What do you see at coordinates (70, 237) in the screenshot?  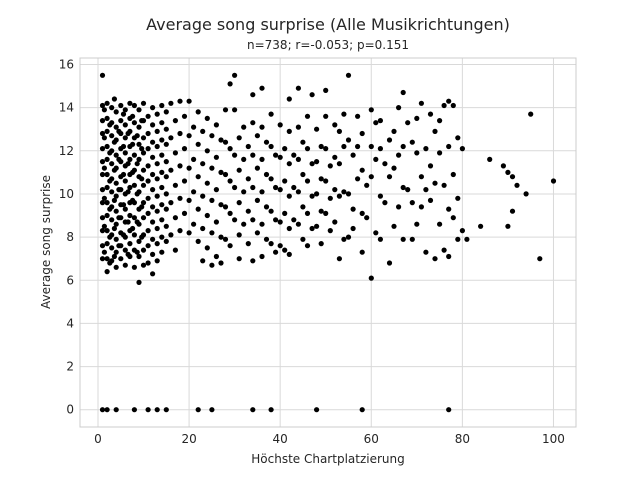 I see `y-tick-label: 8` at bounding box center [70, 237].